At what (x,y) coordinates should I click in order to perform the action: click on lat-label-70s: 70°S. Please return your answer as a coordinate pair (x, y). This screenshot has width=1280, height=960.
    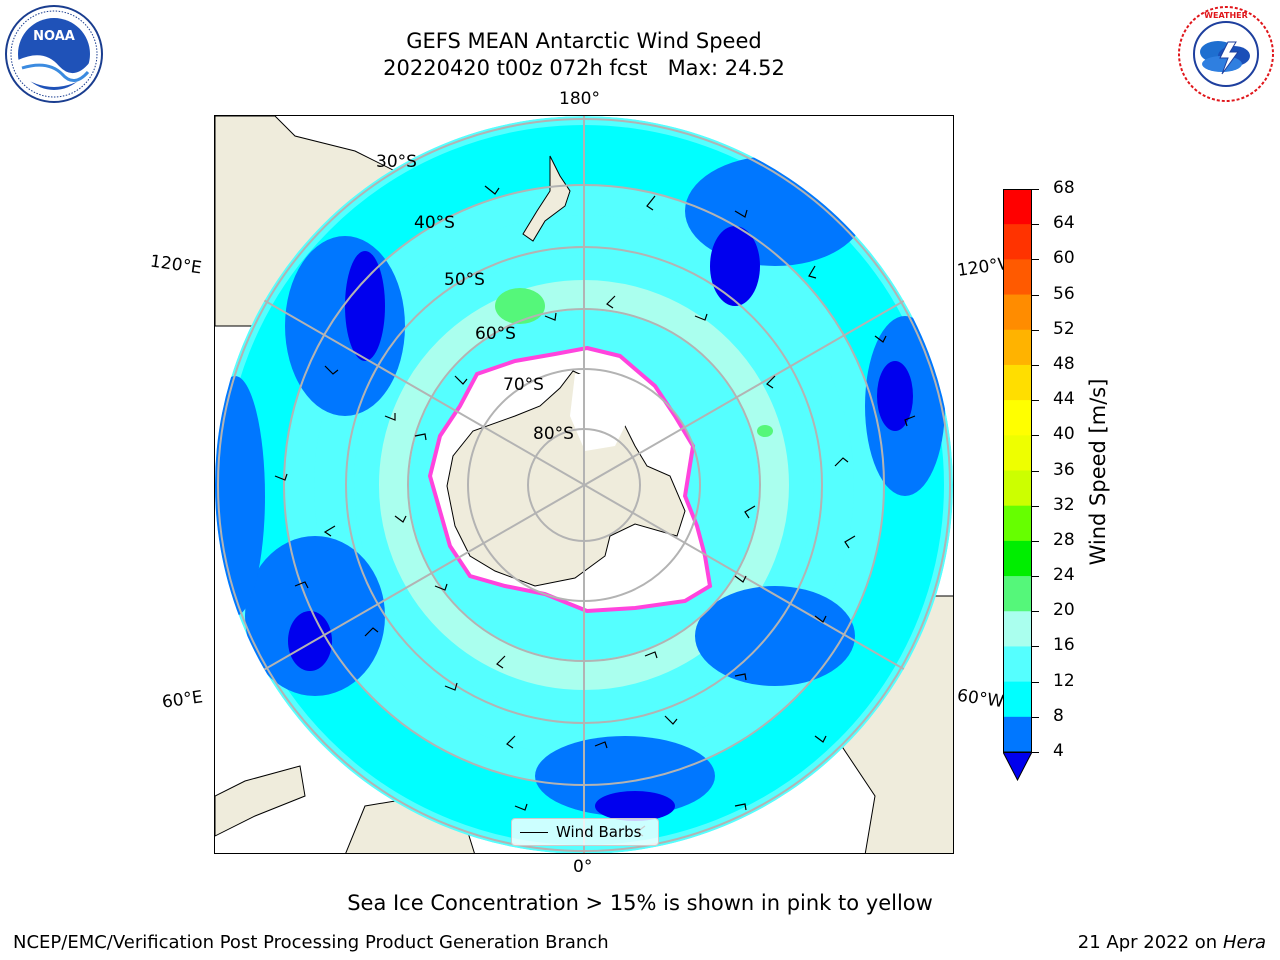
    Looking at the image, I should click on (523, 385).